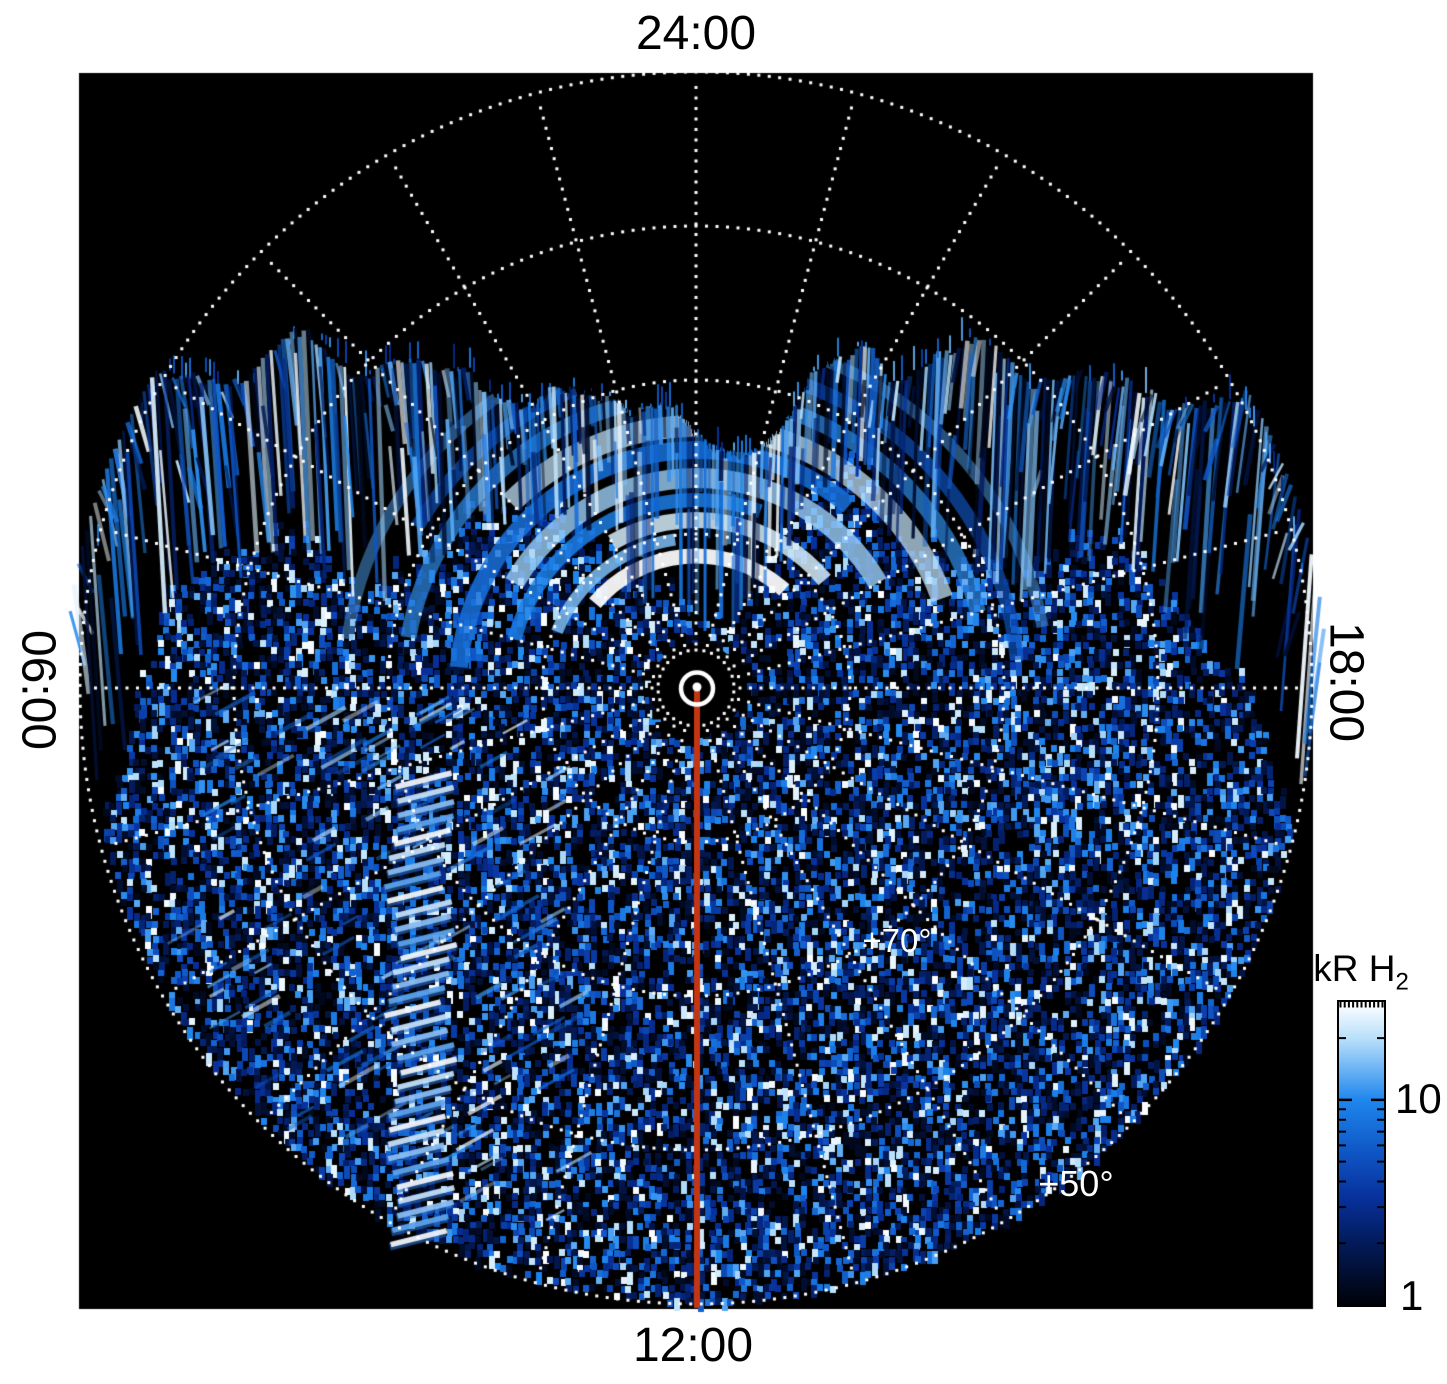 This screenshot has height=1384, width=1447. I want to click on colorbar-tick-marks, so click(1361, 1123).